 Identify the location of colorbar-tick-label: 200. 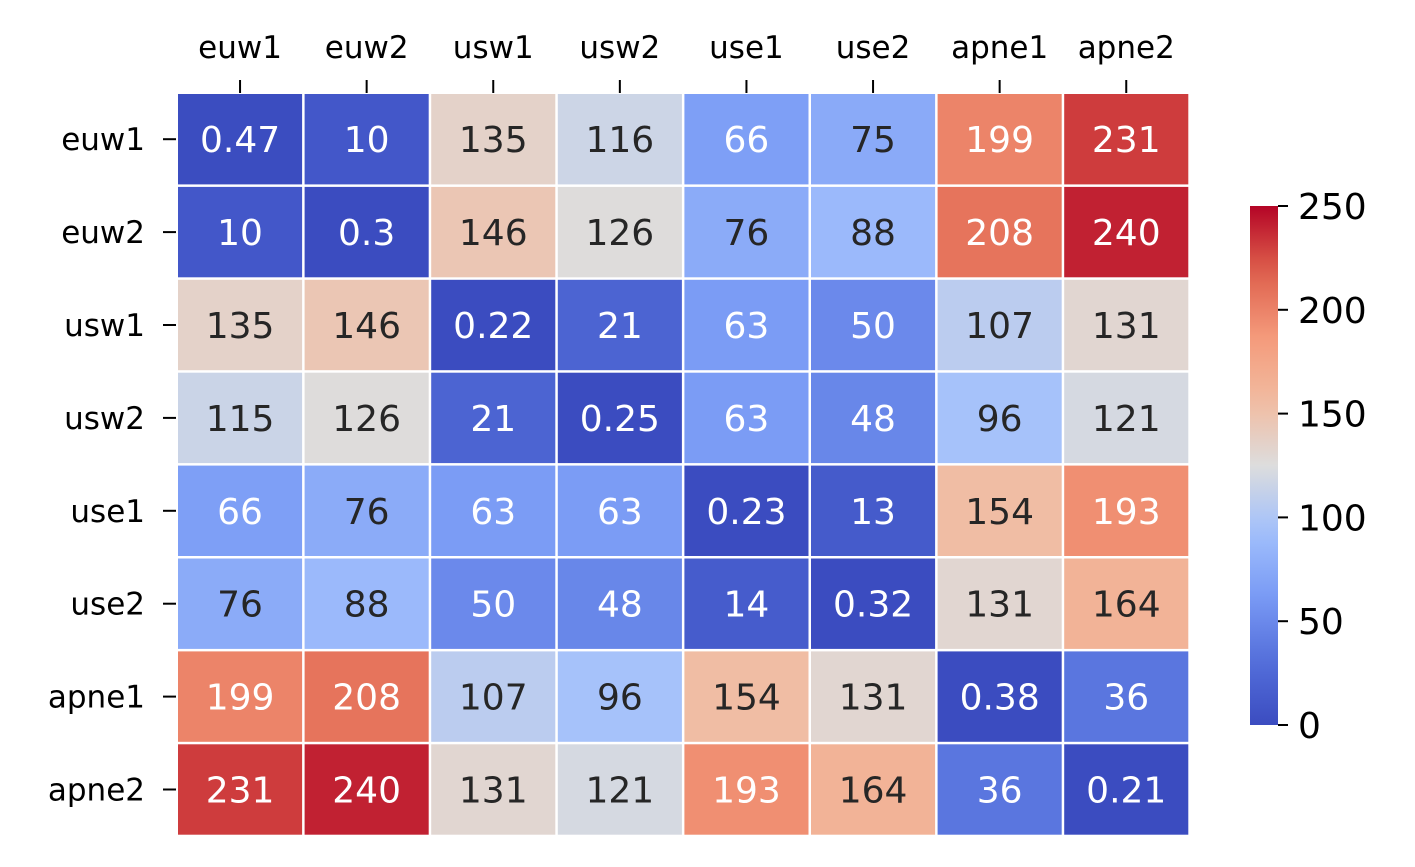
(1332, 311).